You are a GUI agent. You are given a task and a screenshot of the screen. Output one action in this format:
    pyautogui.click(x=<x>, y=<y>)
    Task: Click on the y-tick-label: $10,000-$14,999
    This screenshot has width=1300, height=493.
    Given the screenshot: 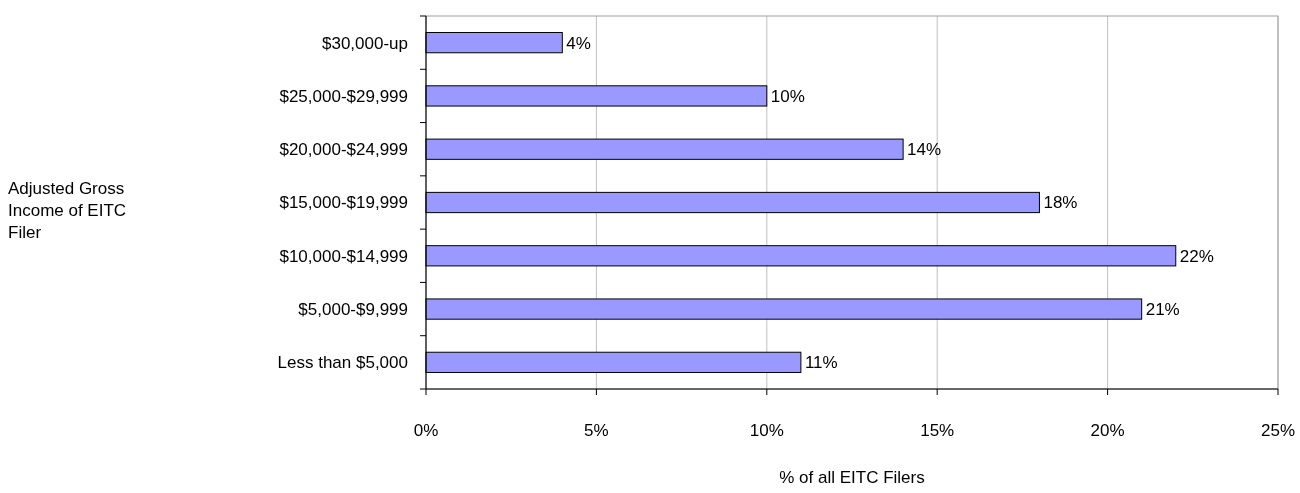 What is the action you would take?
    pyautogui.click(x=343, y=256)
    